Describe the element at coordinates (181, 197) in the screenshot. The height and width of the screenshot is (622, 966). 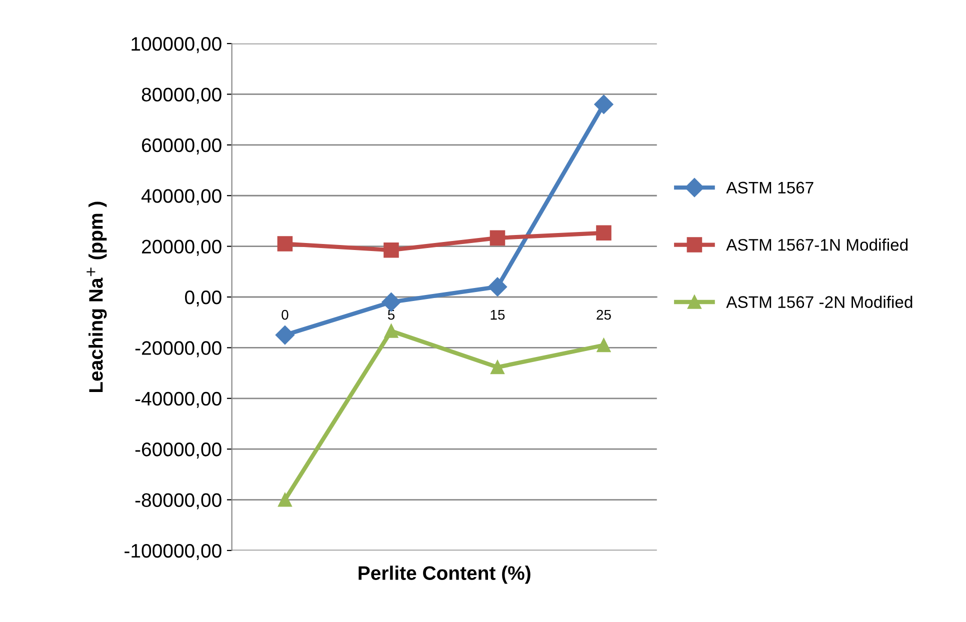
I see `y-tick-label: 40000,00` at that location.